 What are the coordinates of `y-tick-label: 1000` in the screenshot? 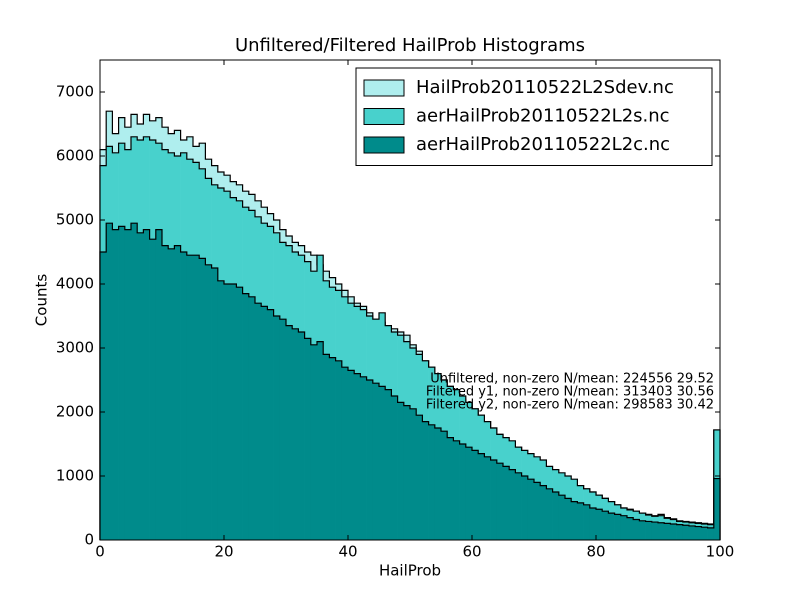 It's located at (75, 476).